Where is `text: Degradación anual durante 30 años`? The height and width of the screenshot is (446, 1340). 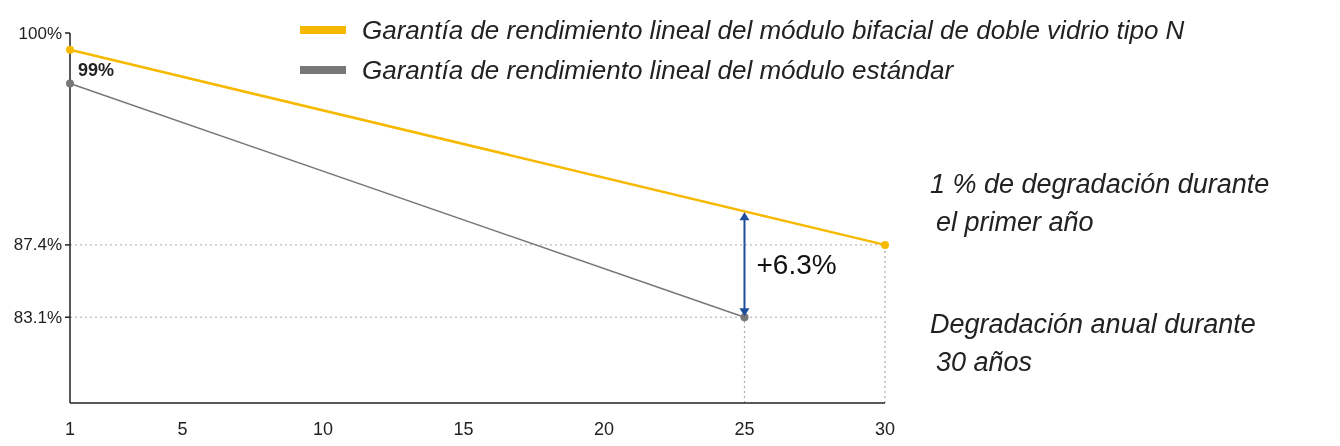
text: Degradación anual durante 30 años is located at coordinates (1093, 343).